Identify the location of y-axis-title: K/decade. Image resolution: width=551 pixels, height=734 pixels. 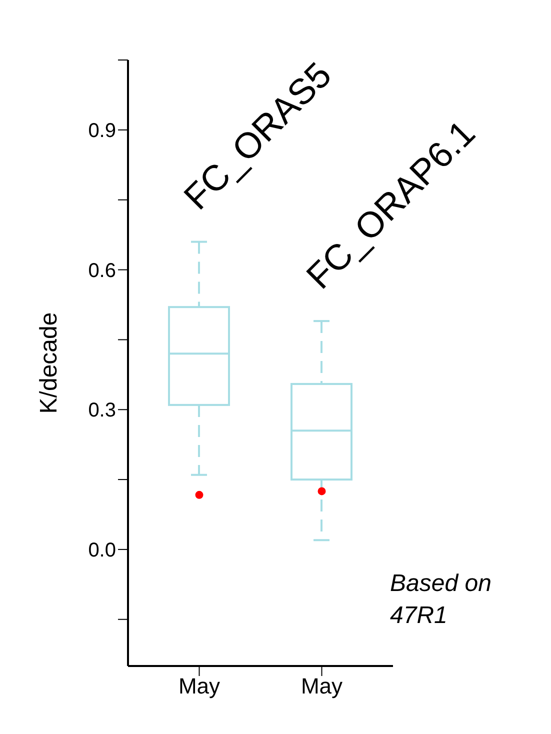
(49, 363).